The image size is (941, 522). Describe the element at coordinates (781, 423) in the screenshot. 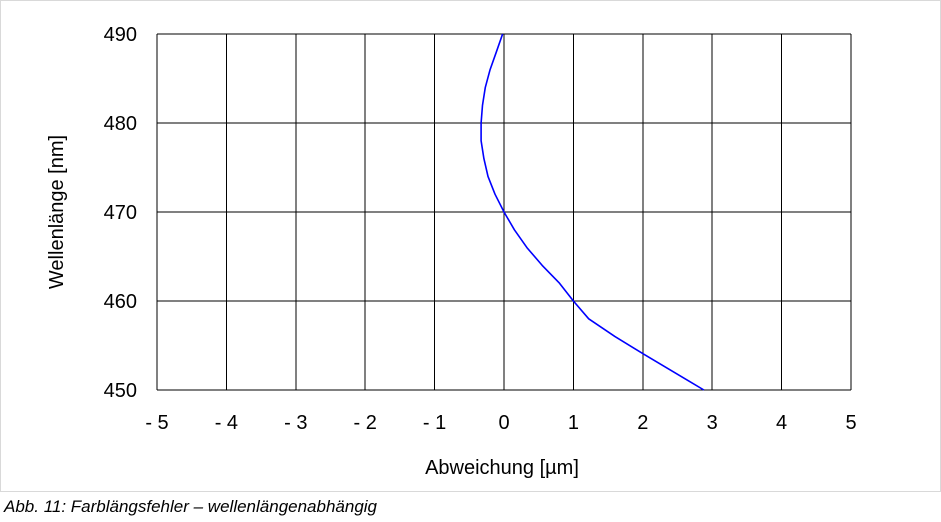

I see `x-tick-label: 4` at that location.